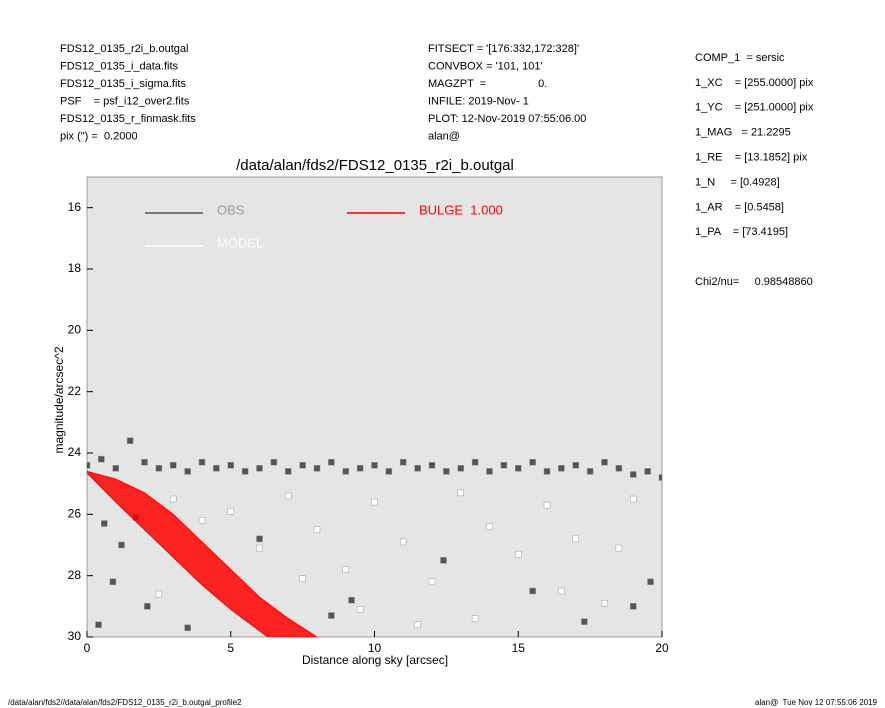 The image size is (885, 708). What do you see at coordinates (741, 232) in the screenshot?
I see `parameter-line: 1_PA = [73.4195]` at bounding box center [741, 232].